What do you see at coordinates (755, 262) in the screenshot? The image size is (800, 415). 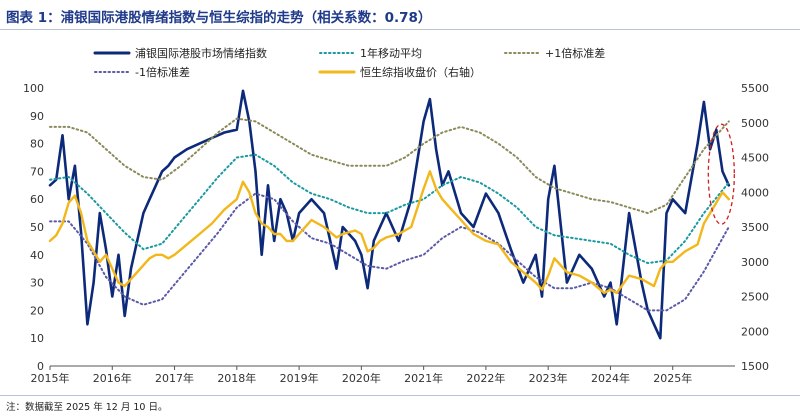 I see `y-right-tick-label: 3000` at bounding box center [755, 262].